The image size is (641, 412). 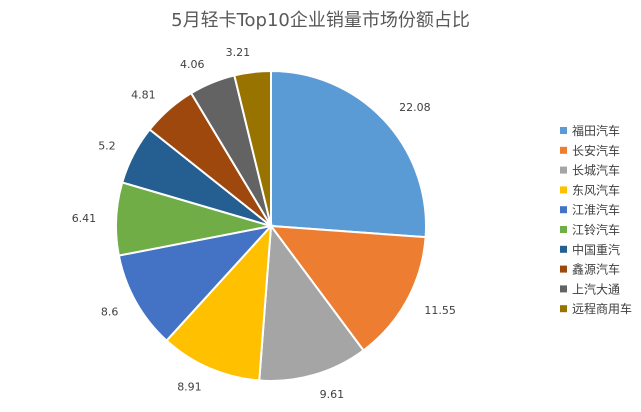 I want to click on data-label-6: 6.41, so click(x=84, y=218).